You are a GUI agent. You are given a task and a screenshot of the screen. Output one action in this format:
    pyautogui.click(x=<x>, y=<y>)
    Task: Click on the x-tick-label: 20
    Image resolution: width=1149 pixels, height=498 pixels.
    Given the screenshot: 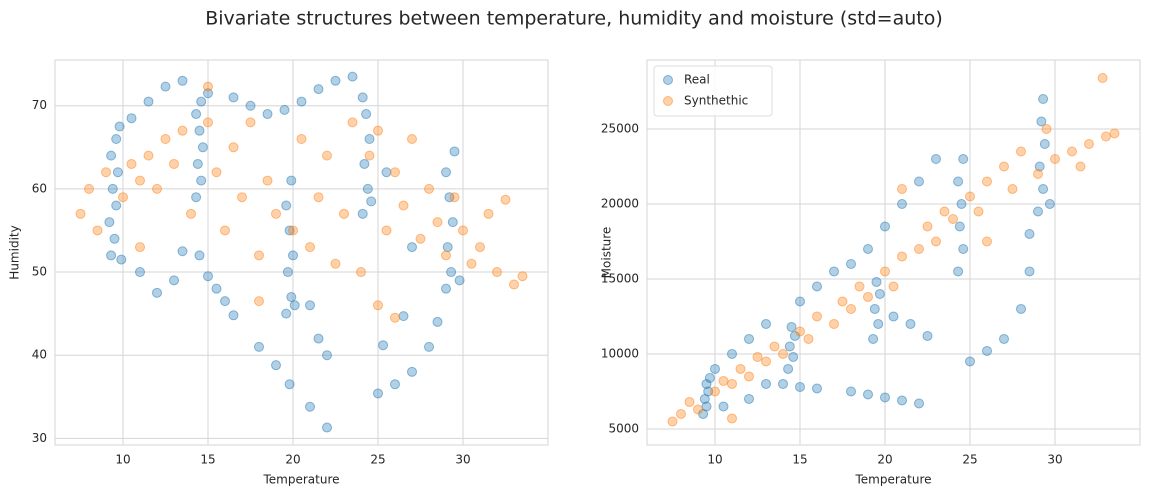 What is the action you would take?
    pyautogui.click(x=292, y=460)
    